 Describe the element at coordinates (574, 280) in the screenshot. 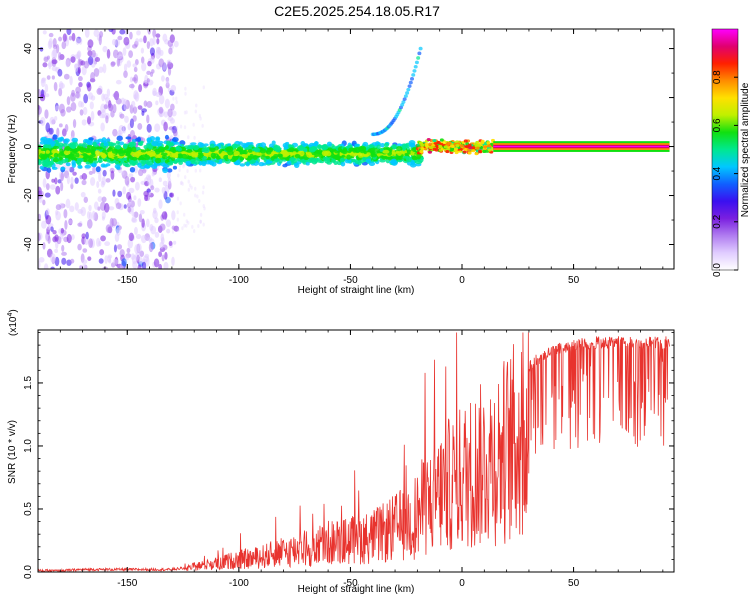

I see `spectrogram-x-tick-label: 50` at that location.